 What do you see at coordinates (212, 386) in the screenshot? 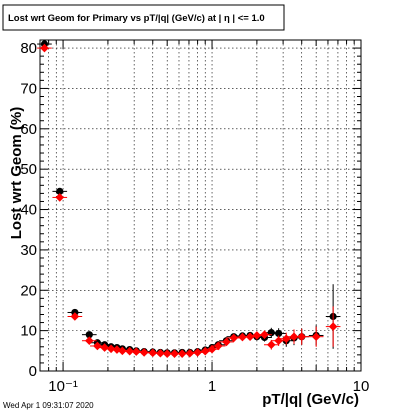
I see `x-tick-label: 1` at bounding box center [212, 386].